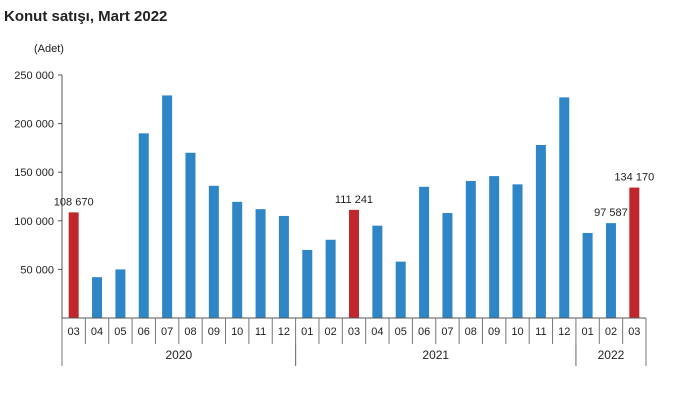 This screenshot has height=400, width=678. What do you see at coordinates (634, 178) in the screenshot?
I see `data-label: 134 170` at bounding box center [634, 178].